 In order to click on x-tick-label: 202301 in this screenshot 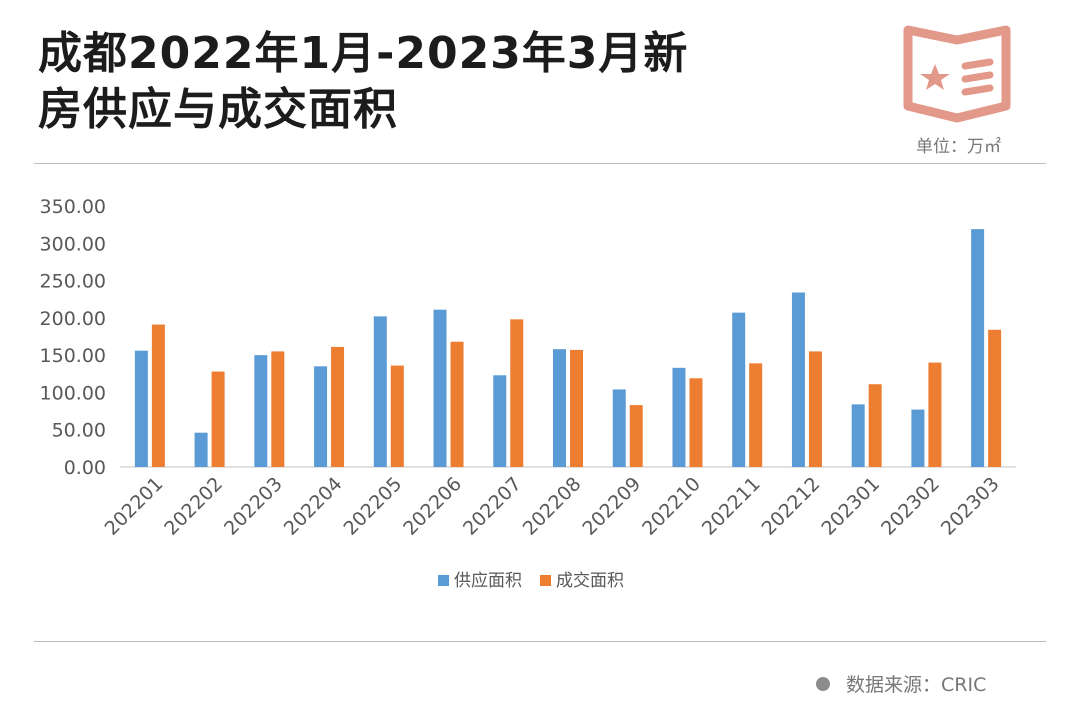, I will do `click(850, 506)`.